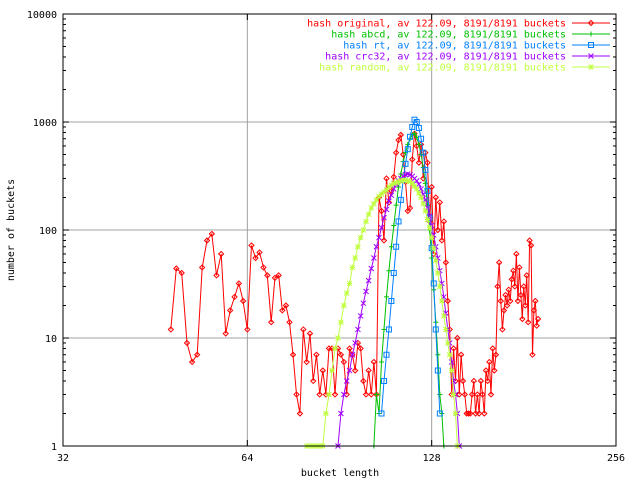  What do you see at coordinates (51, 339) in the screenshot?
I see `y-tick-label: 10` at bounding box center [51, 339].